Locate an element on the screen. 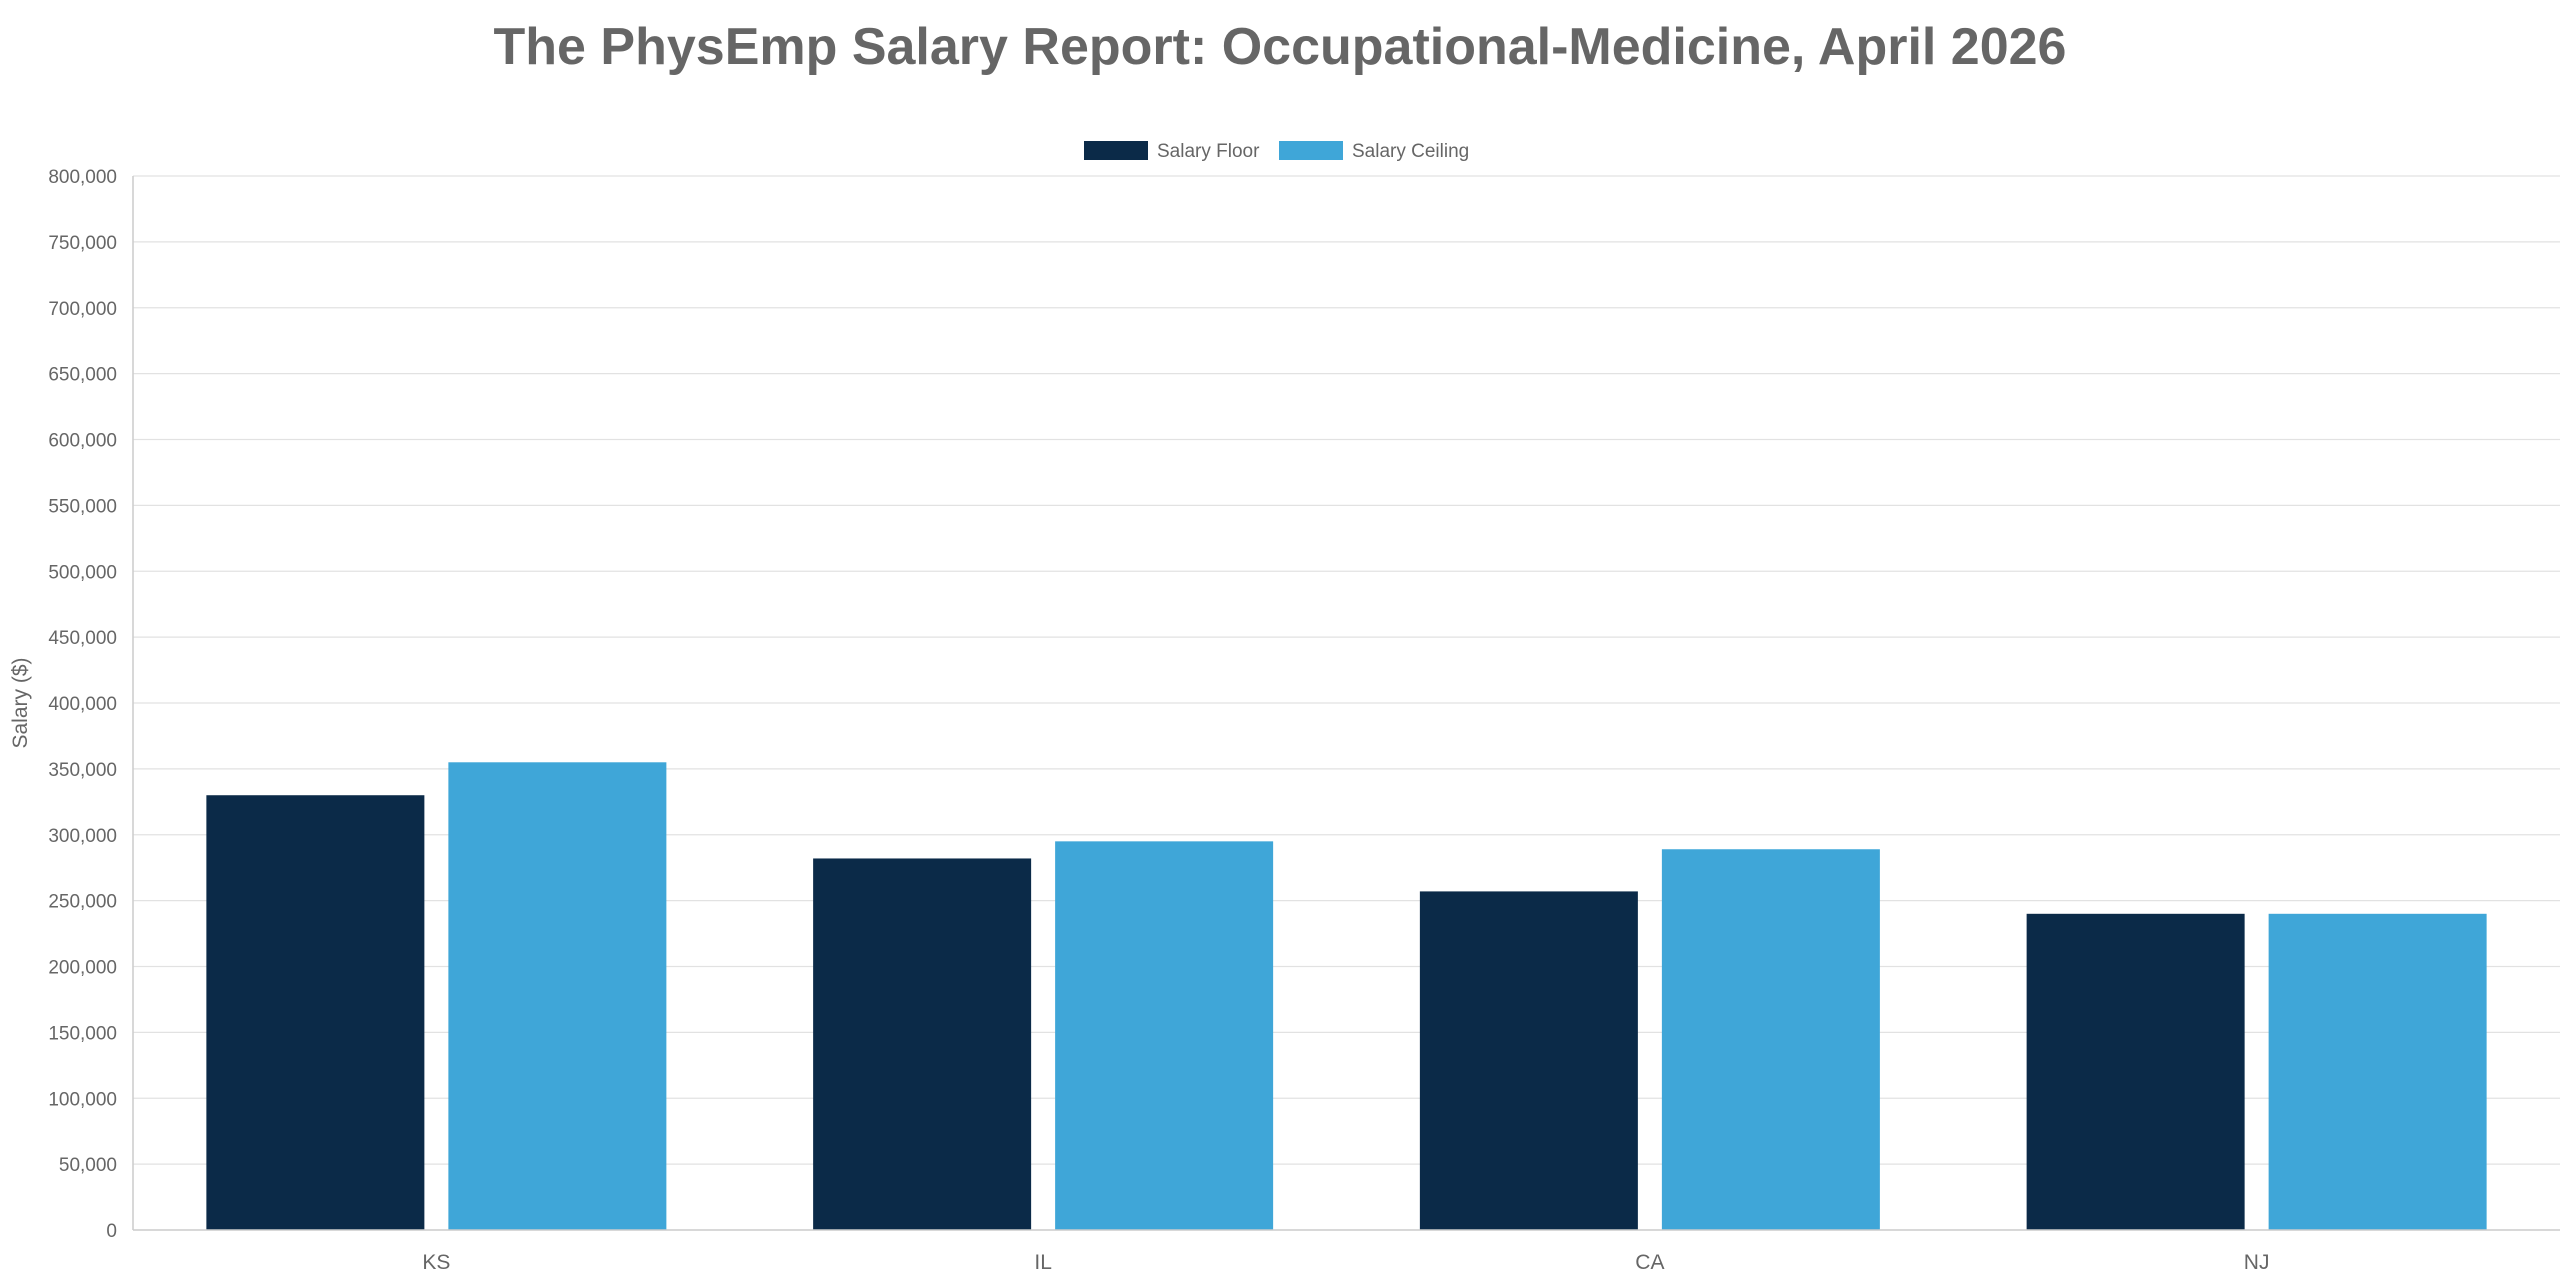  y-tick-label: 400,000 is located at coordinates (82, 704).